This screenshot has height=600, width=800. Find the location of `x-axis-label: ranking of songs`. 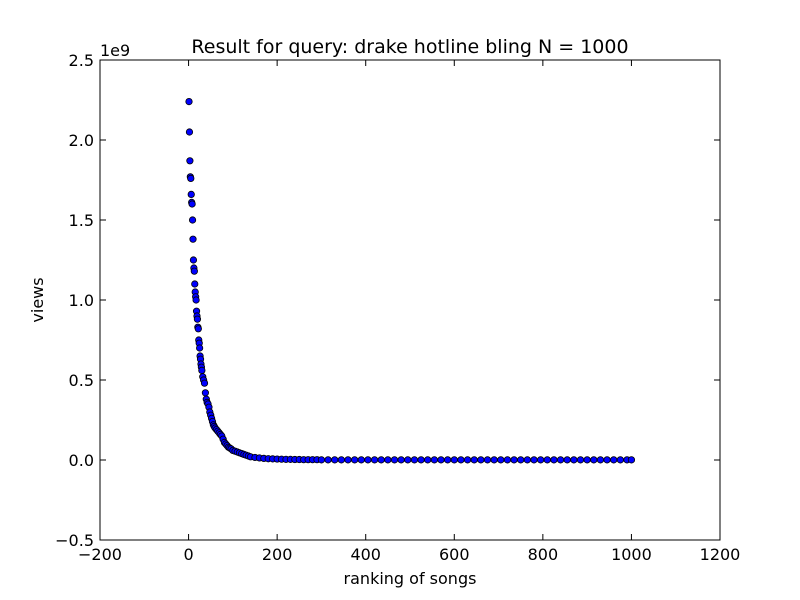

x-axis-label: ranking of songs is located at coordinates (410, 578).